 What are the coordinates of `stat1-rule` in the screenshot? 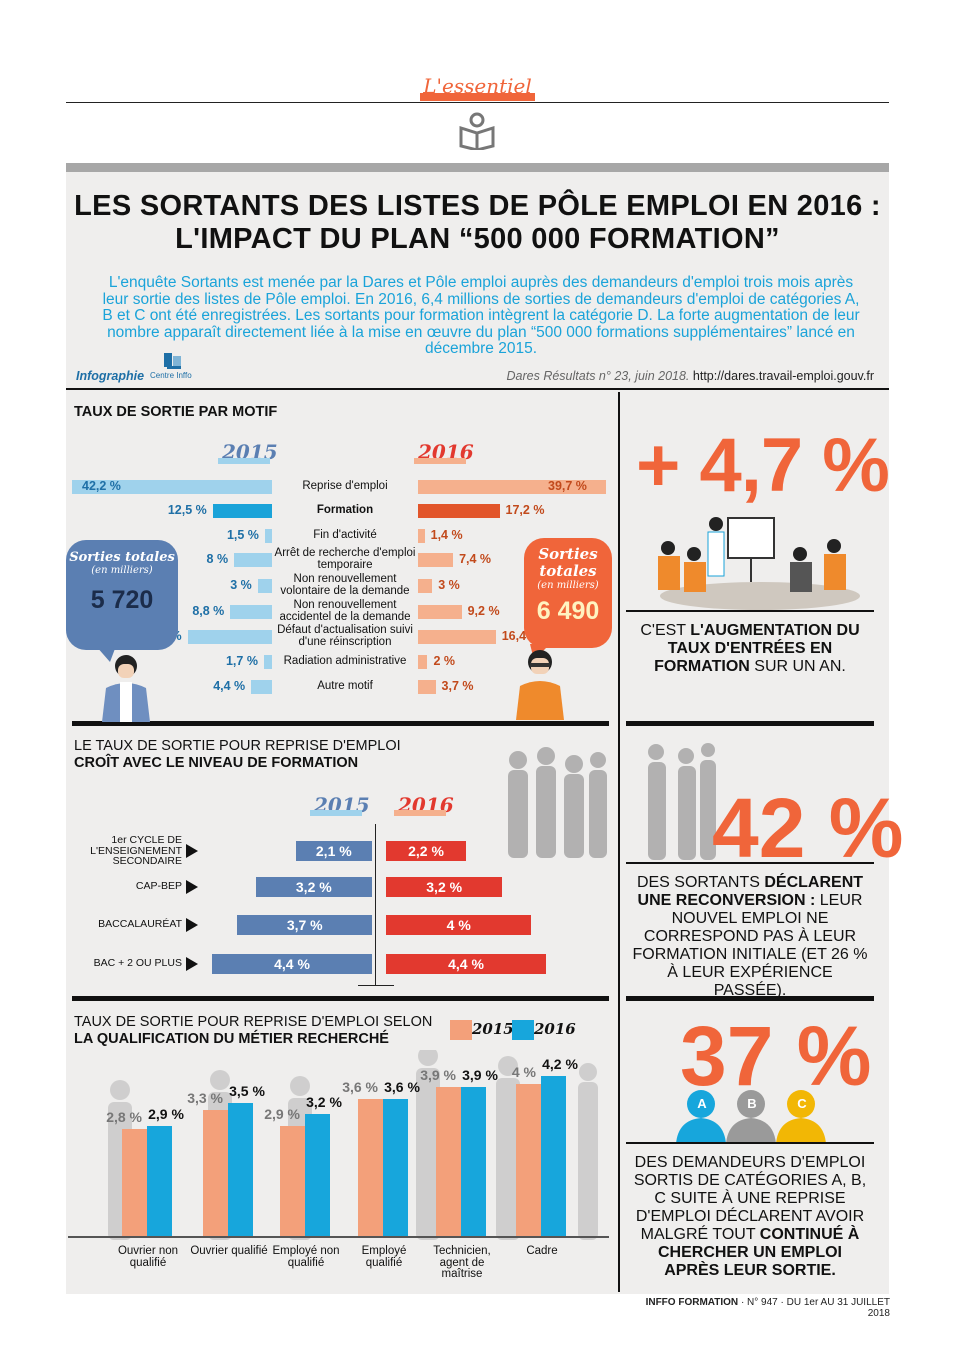 It's located at (750, 611).